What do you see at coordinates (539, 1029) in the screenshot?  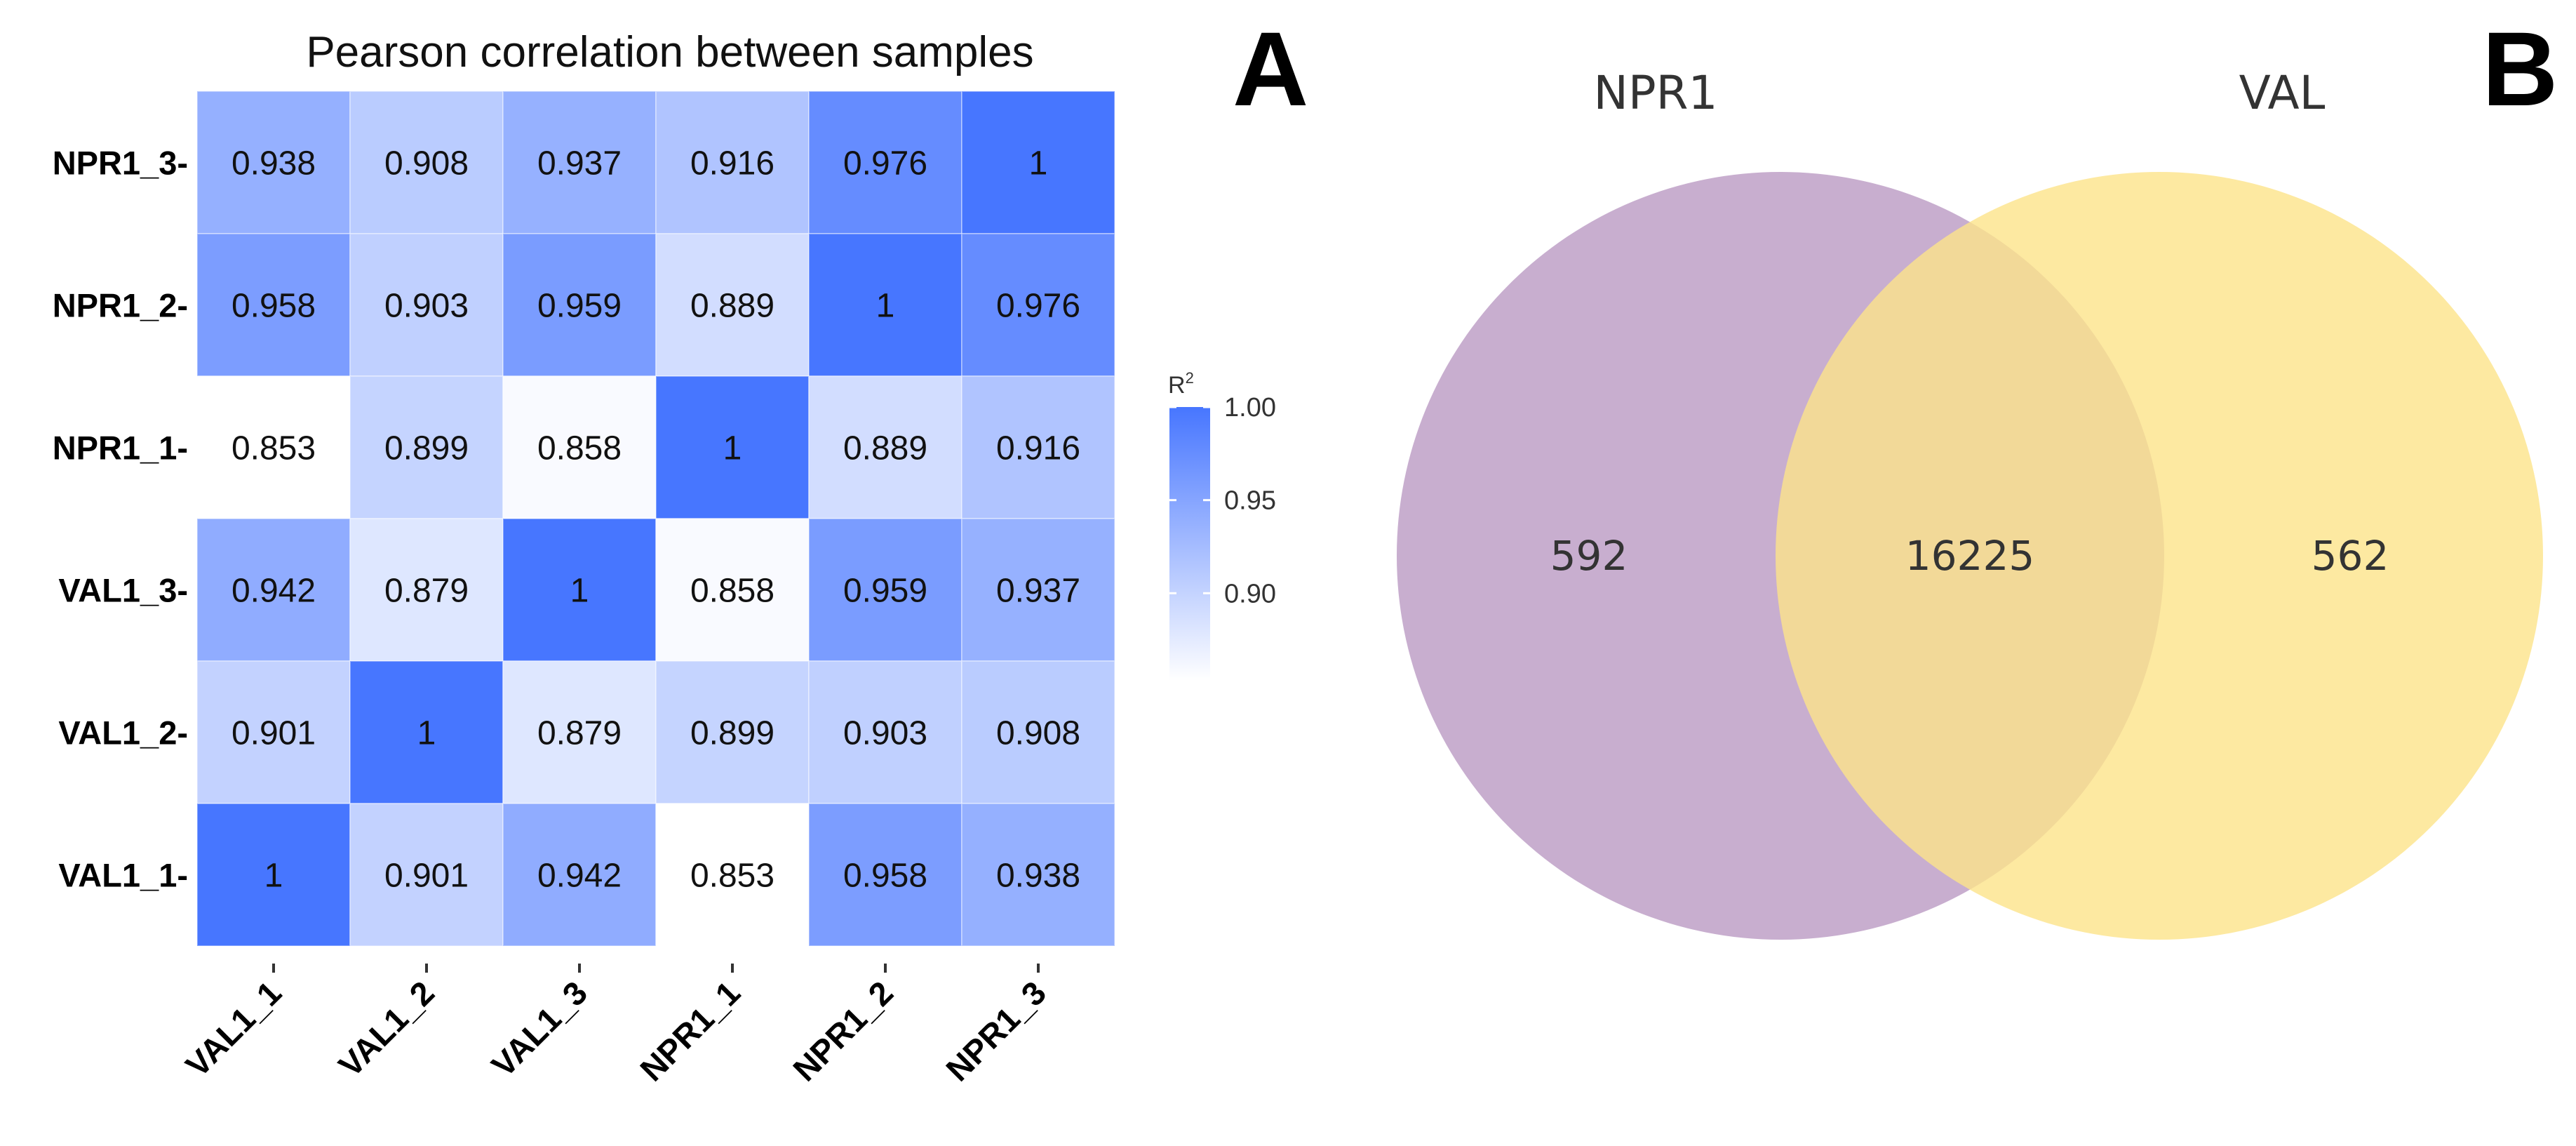 I see `x-tick-label: VAL1_3` at bounding box center [539, 1029].